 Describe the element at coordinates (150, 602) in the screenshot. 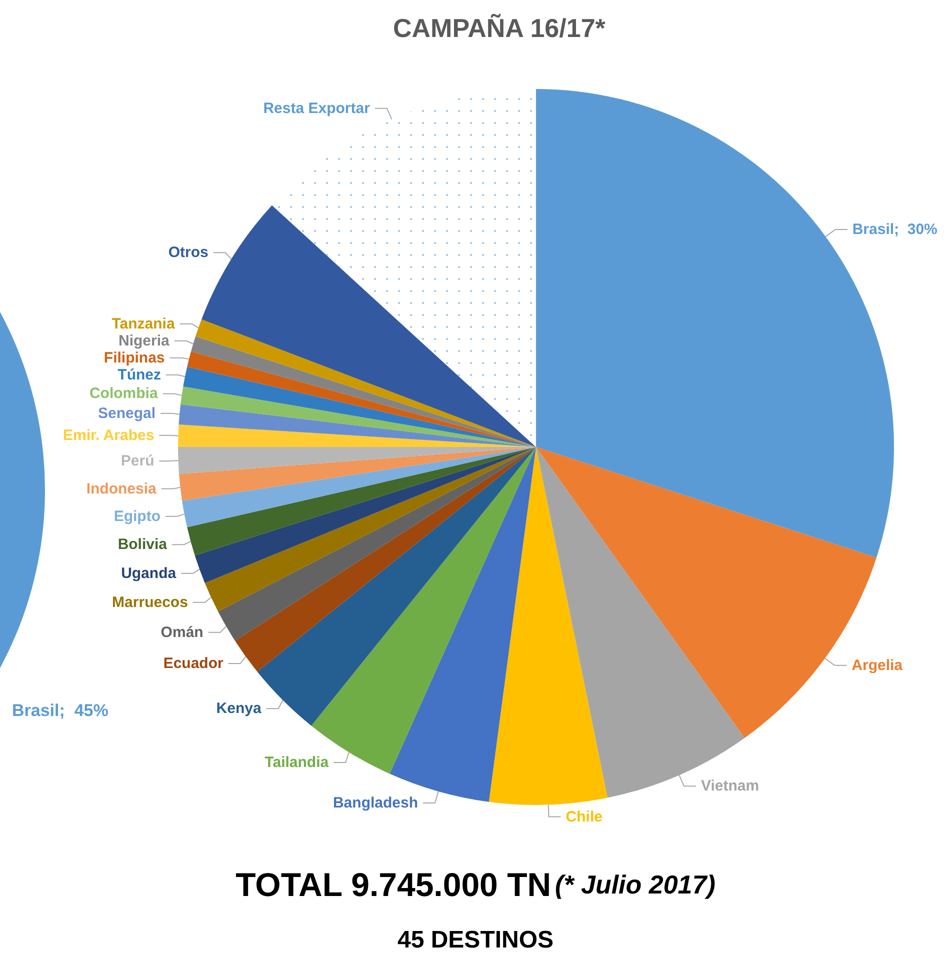

I see `slice-label: Marruecos` at that location.